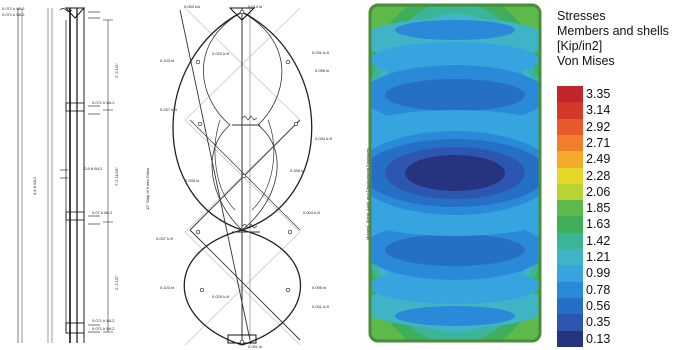  I want to click on reaction-label: 0.07 k WL2, so click(102, 212).